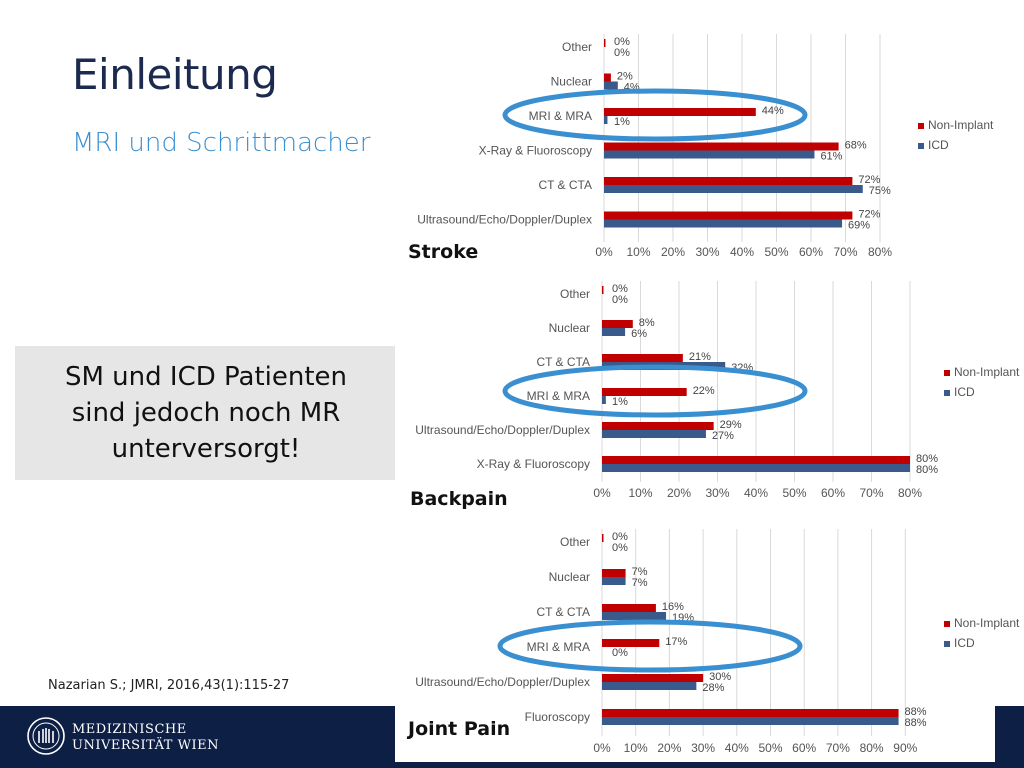 This screenshot has width=1024, height=768. What do you see at coordinates (859, 226) in the screenshot?
I see `data-label-icd: 69%` at bounding box center [859, 226].